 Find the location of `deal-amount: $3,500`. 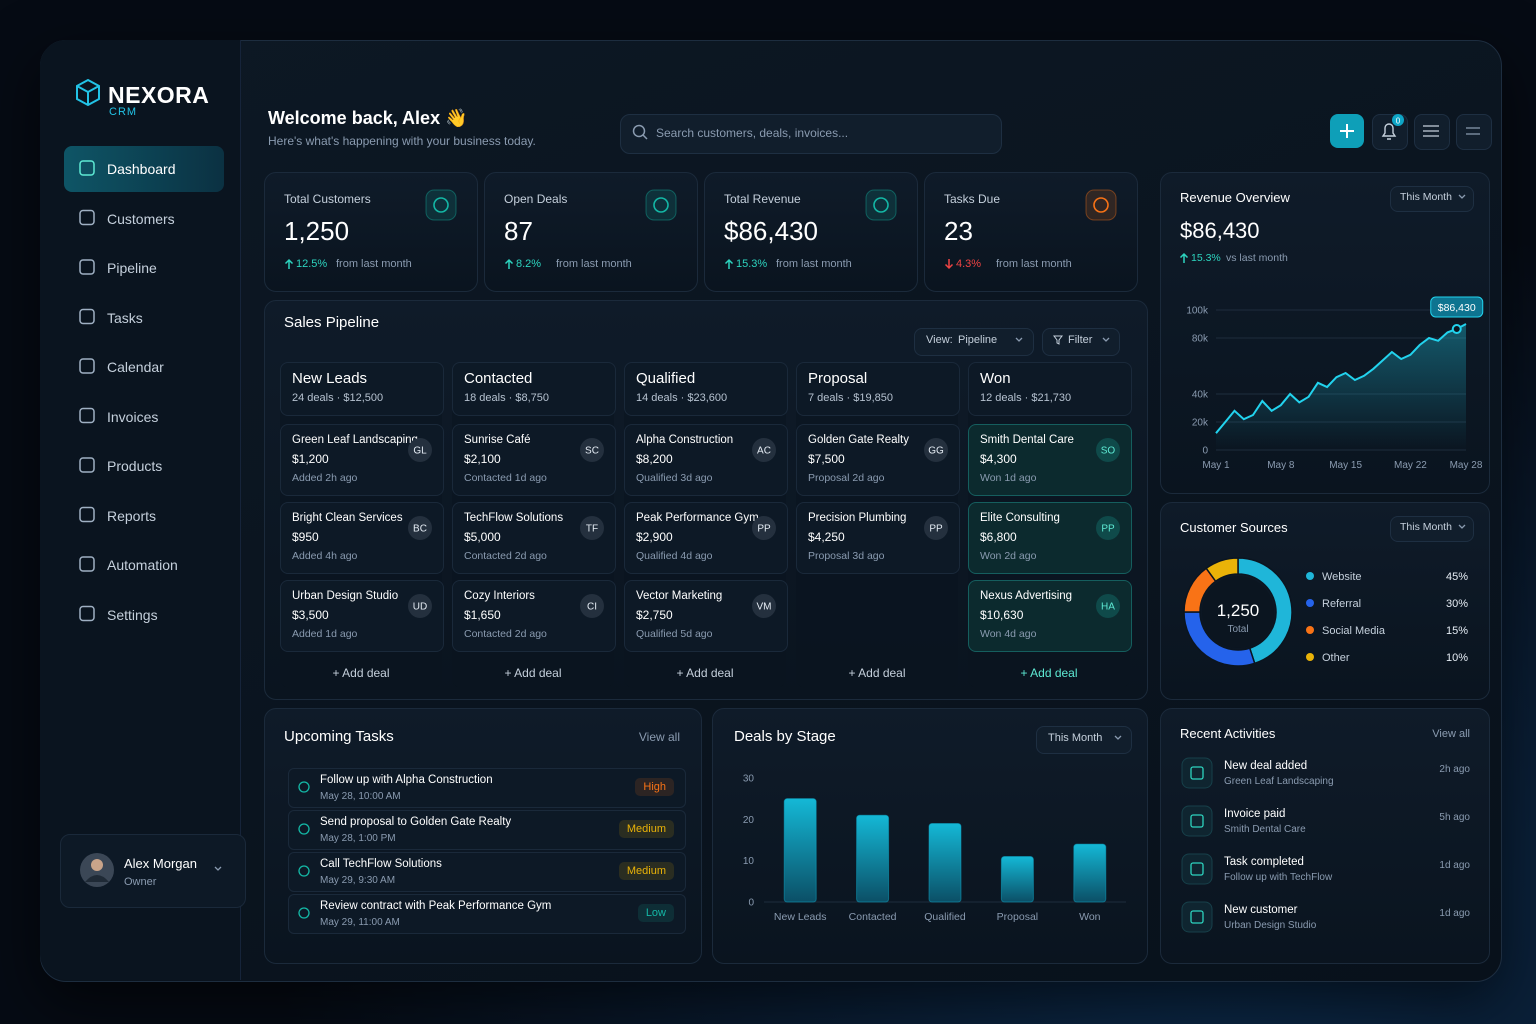

deal-amount: $3,500 is located at coordinates (310, 615).